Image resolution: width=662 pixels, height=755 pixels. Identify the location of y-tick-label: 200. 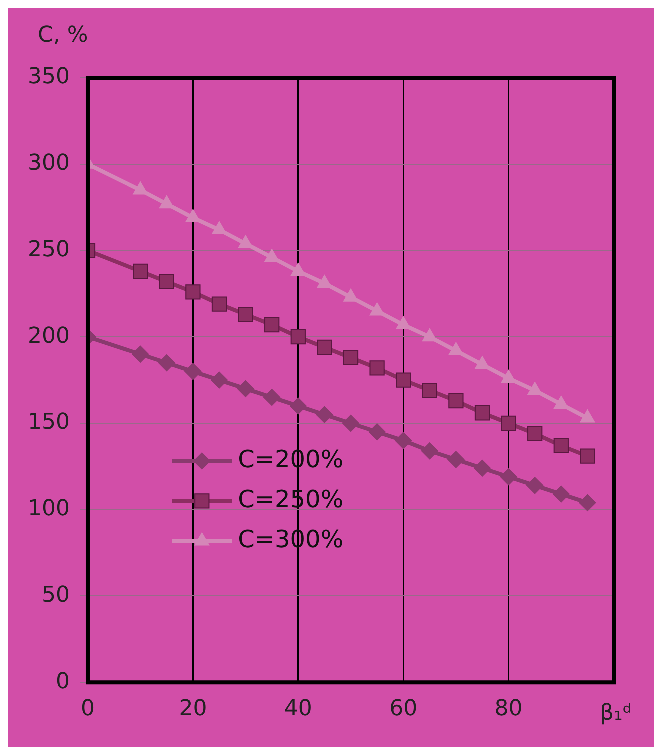
(49, 336).